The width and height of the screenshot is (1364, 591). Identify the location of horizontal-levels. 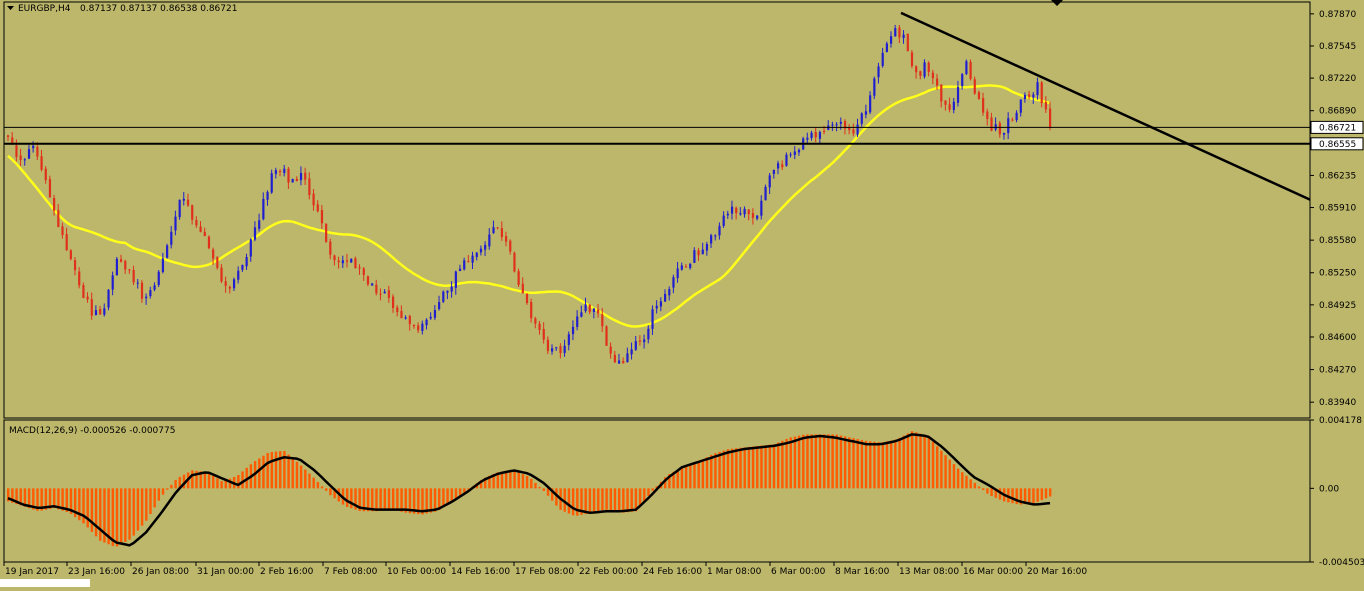
(657, 135).